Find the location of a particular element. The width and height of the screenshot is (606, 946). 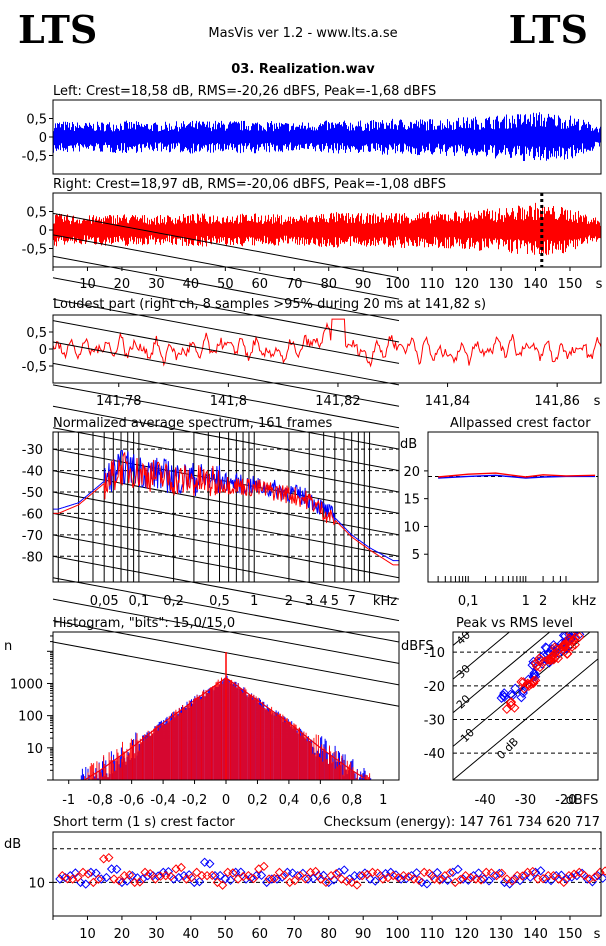

y-tick-label: -0,5 is located at coordinates (34, 367).